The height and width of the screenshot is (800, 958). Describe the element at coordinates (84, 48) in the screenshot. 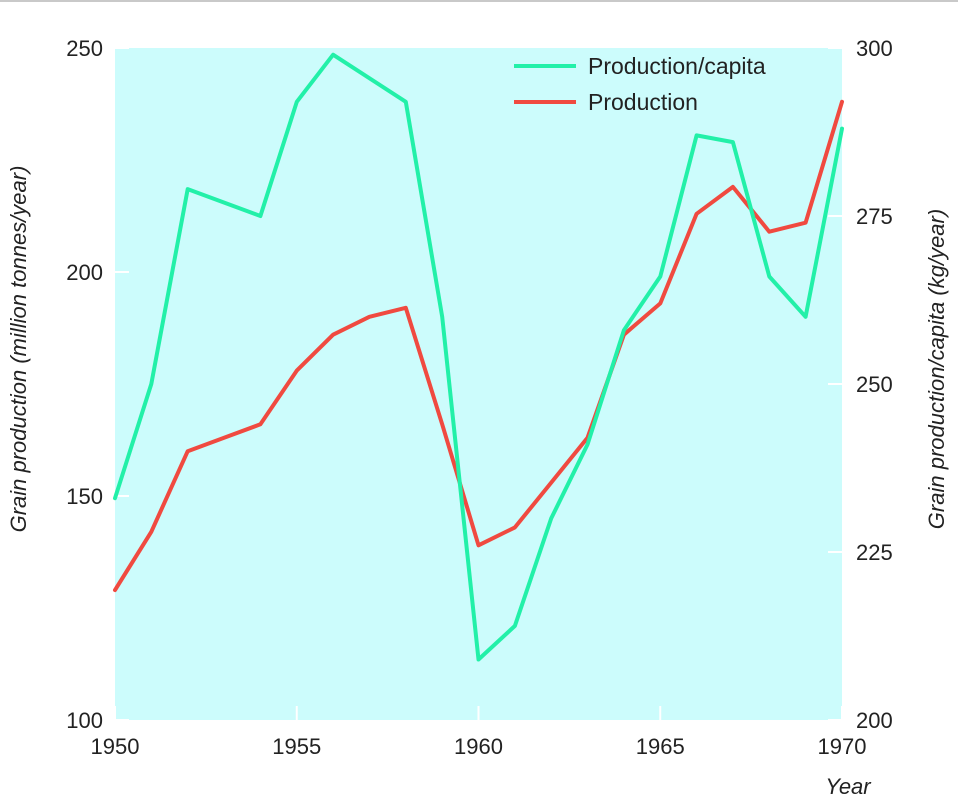

I see `left-tick-label: 250` at that location.